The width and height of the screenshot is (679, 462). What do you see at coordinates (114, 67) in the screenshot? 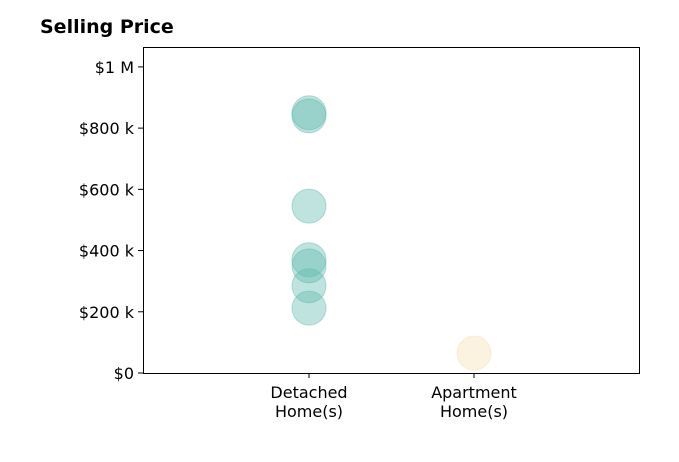
I see `y-tick-label: $1 M` at bounding box center [114, 67].